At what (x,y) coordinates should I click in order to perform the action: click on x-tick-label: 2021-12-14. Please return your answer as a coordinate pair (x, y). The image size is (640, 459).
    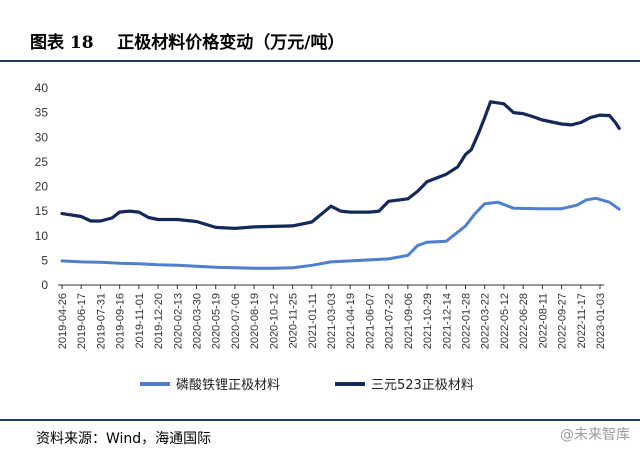
    Looking at the image, I should click on (447, 321).